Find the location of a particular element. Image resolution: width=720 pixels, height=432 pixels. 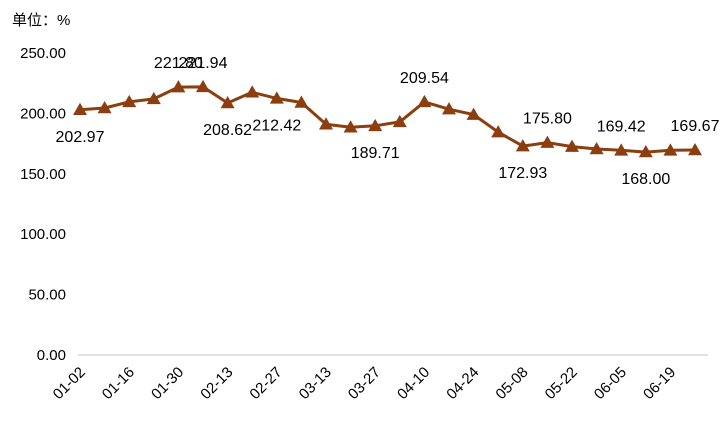

x-tick-label: 06-19 is located at coordinates (659, 383).